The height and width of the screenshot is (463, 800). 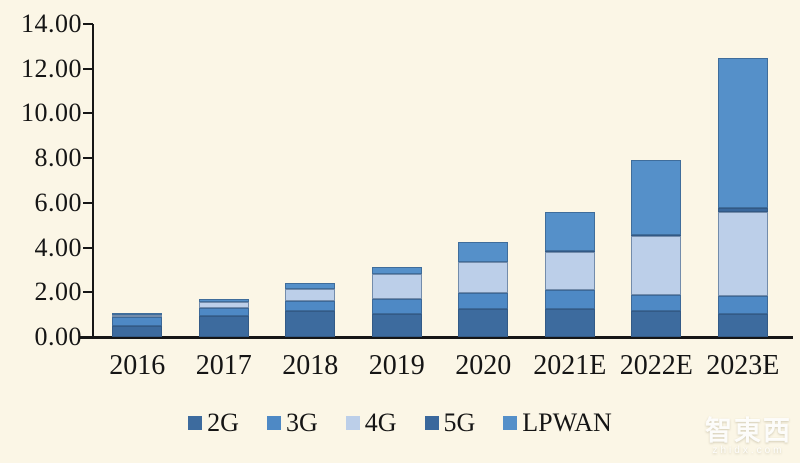 I want to click on bar-segment-lpwan-2018, so click(x=310, y=286).